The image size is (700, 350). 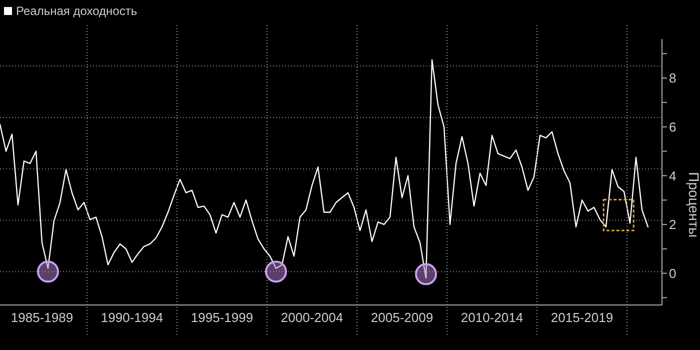 What do you see at coordinates (672, 176) in the screenshot?
I see `y-tick-label: 4` at bounding box center [672, 176].